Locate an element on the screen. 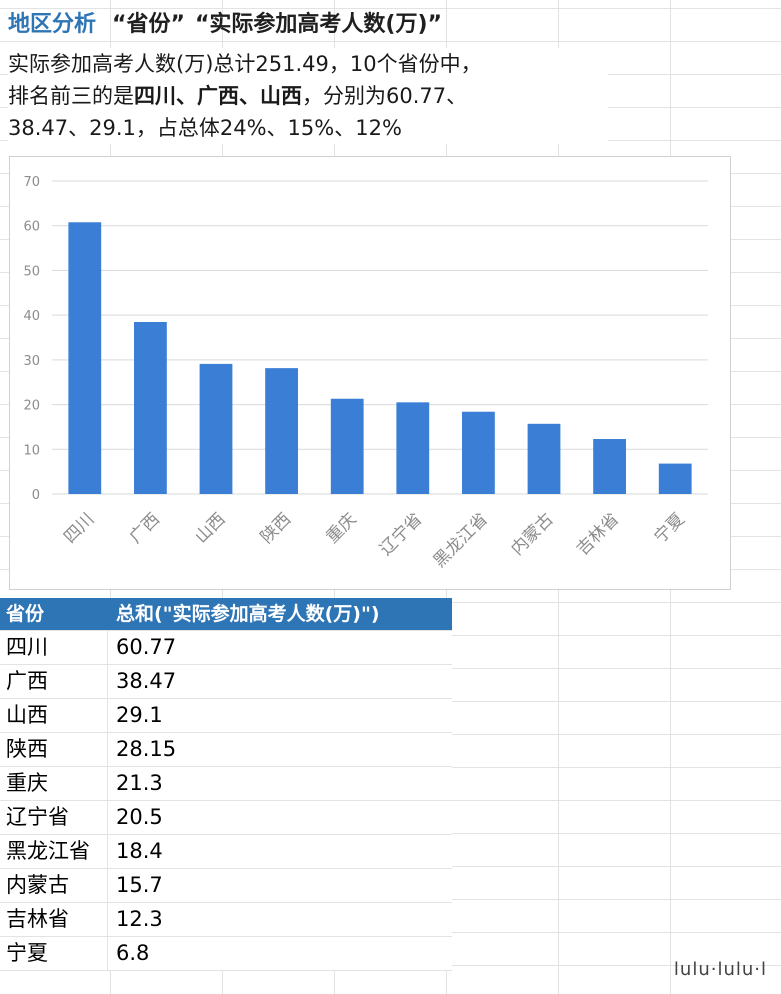 The height and width of the screenshot is (994, 781). x-tick-label: 四川 is located at coordinates (79, 528).